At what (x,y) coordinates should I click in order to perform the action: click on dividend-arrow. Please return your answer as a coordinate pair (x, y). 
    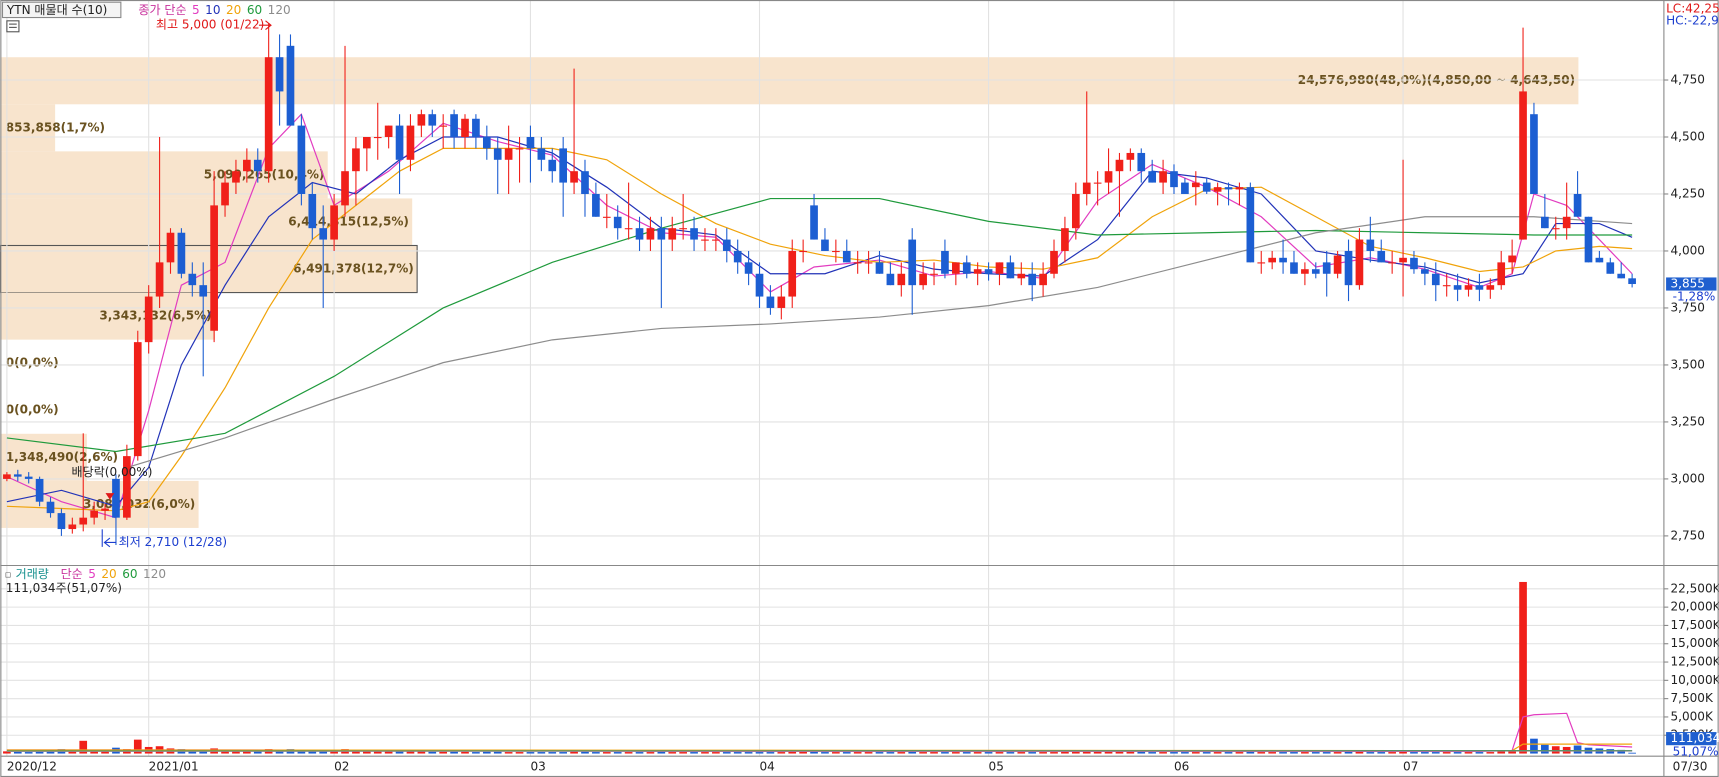
    Looking at the image, I should click on (110, 496).